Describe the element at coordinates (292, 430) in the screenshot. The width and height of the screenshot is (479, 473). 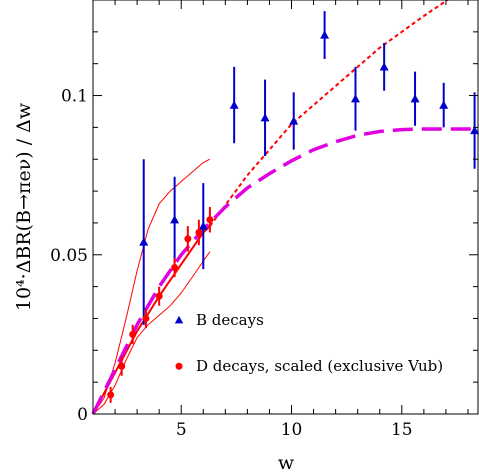
I see `x-tick-label: 10` at that location.